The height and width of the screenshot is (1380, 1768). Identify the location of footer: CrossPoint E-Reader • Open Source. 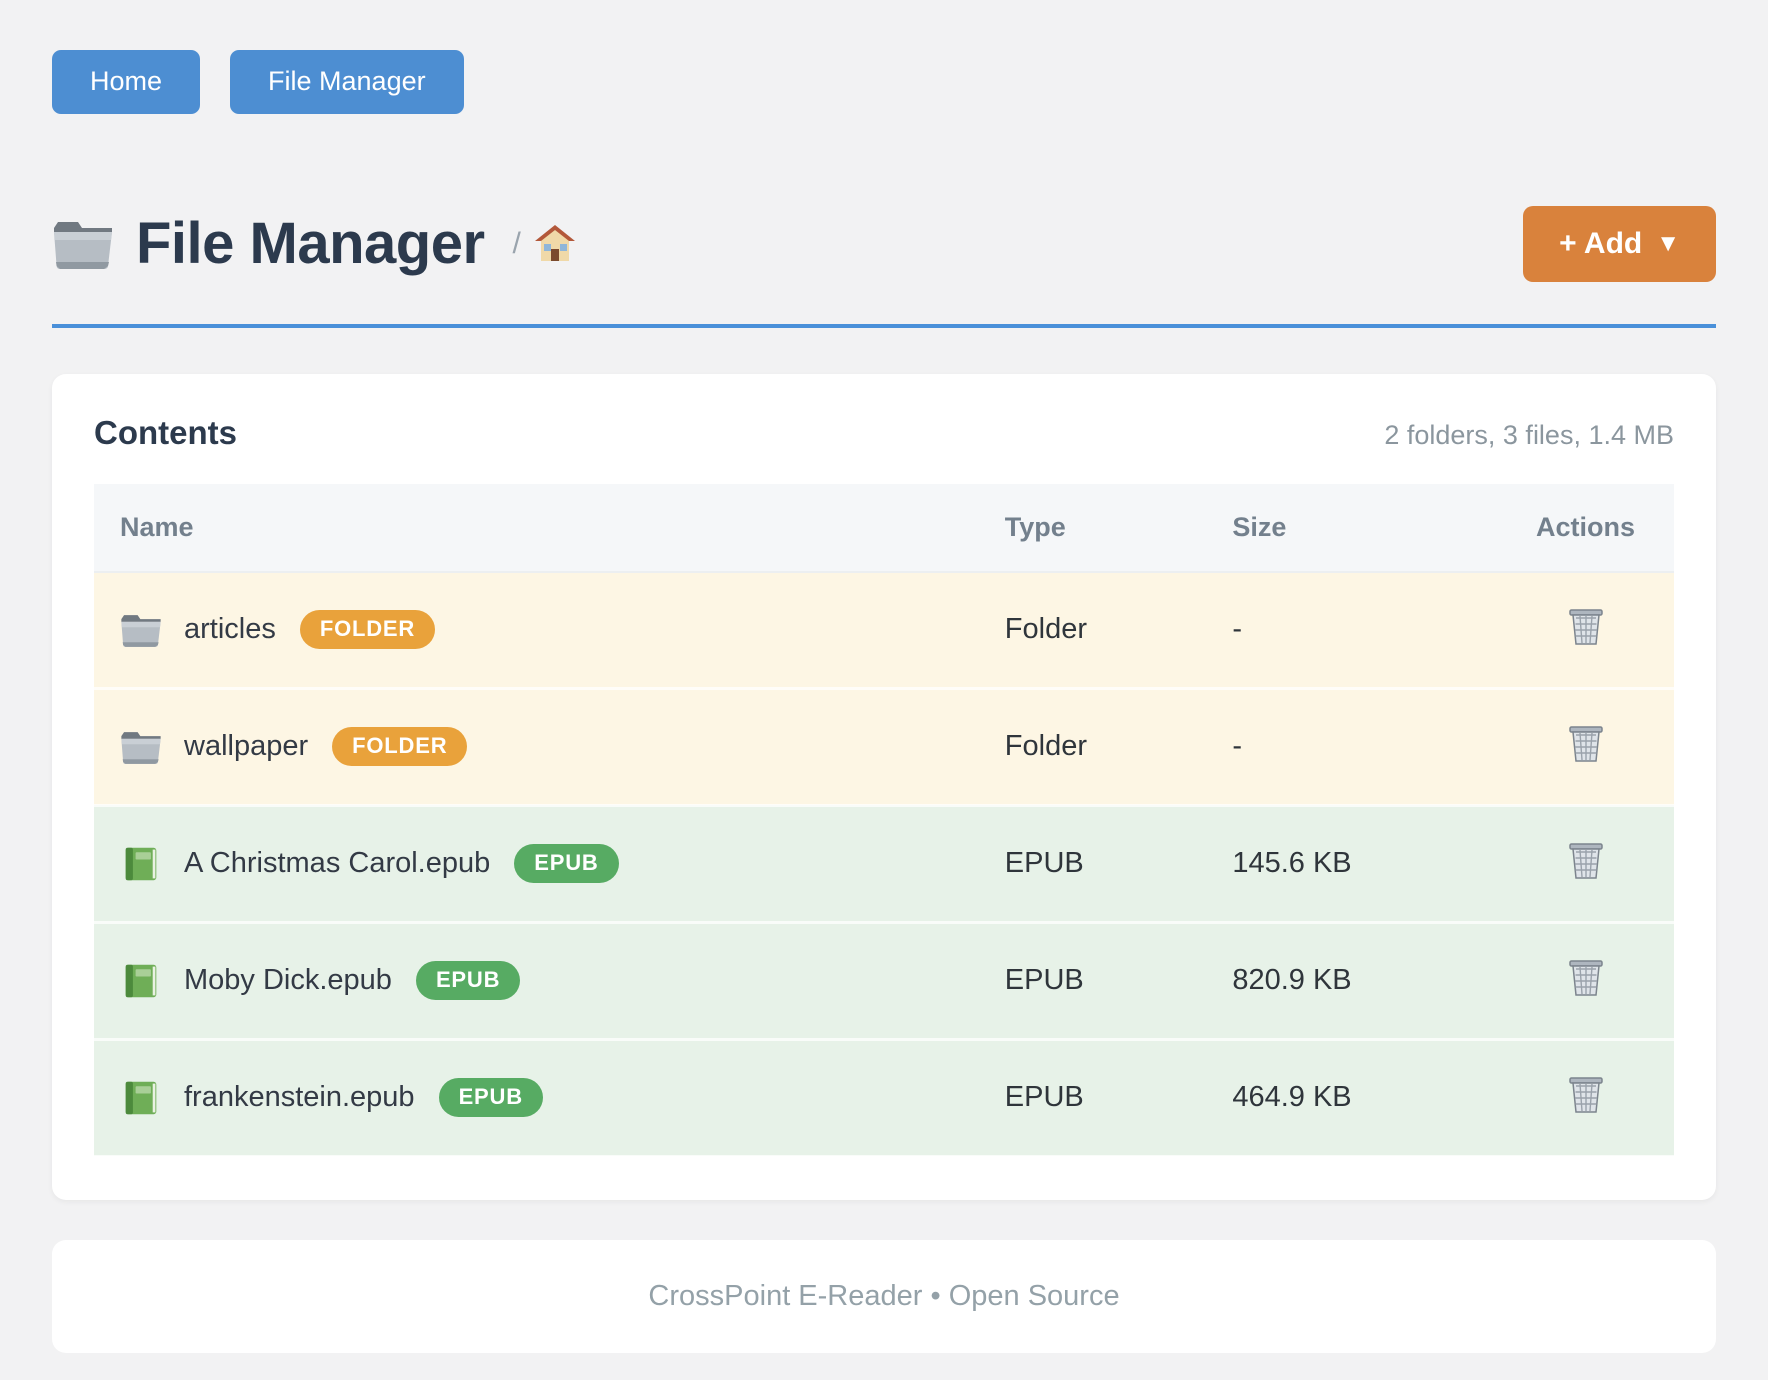
(884, 1296).